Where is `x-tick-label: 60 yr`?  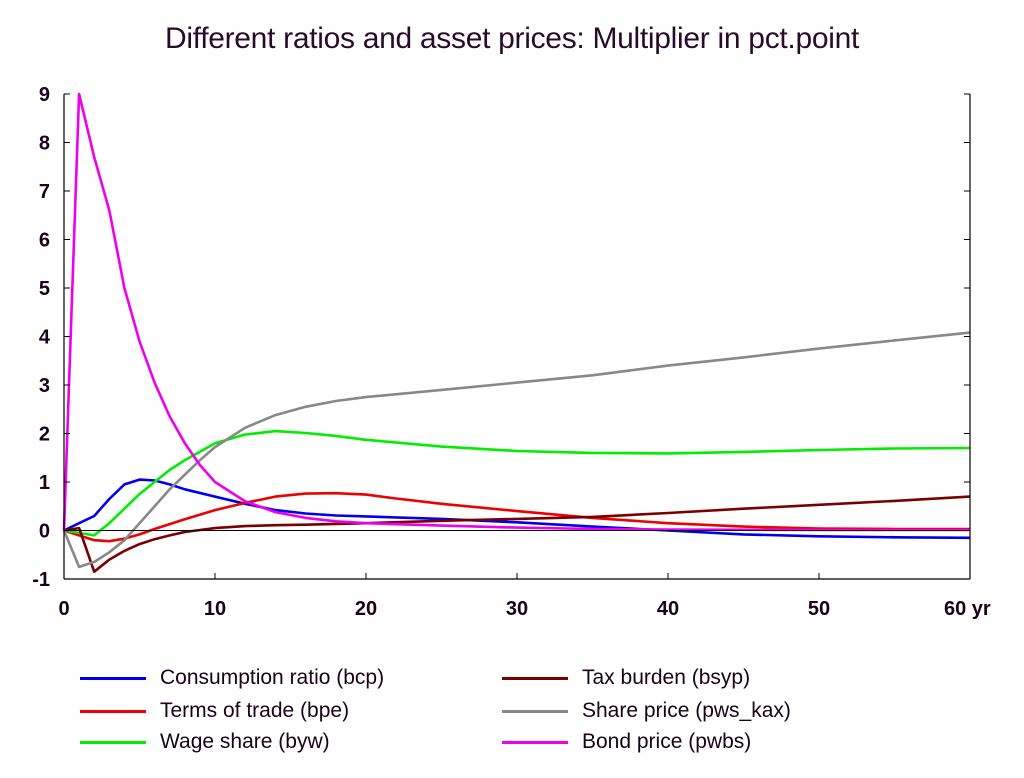
x-tick-label: 60 yr is located at coordinates (967, 609).